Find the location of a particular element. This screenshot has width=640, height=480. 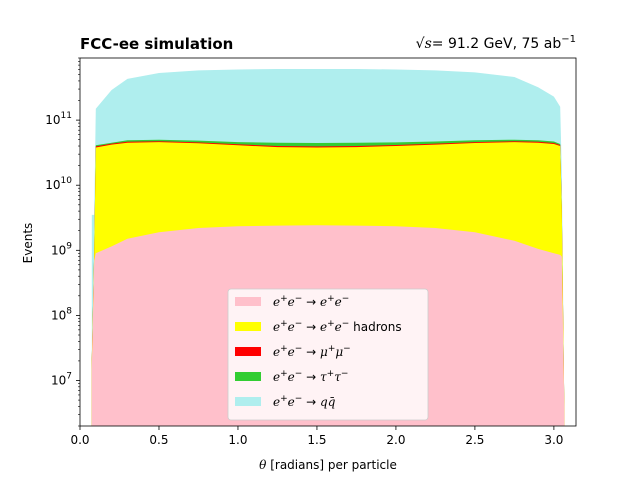

x-axis-label: θ [radians] per particle is located at coordinates (328, 465).